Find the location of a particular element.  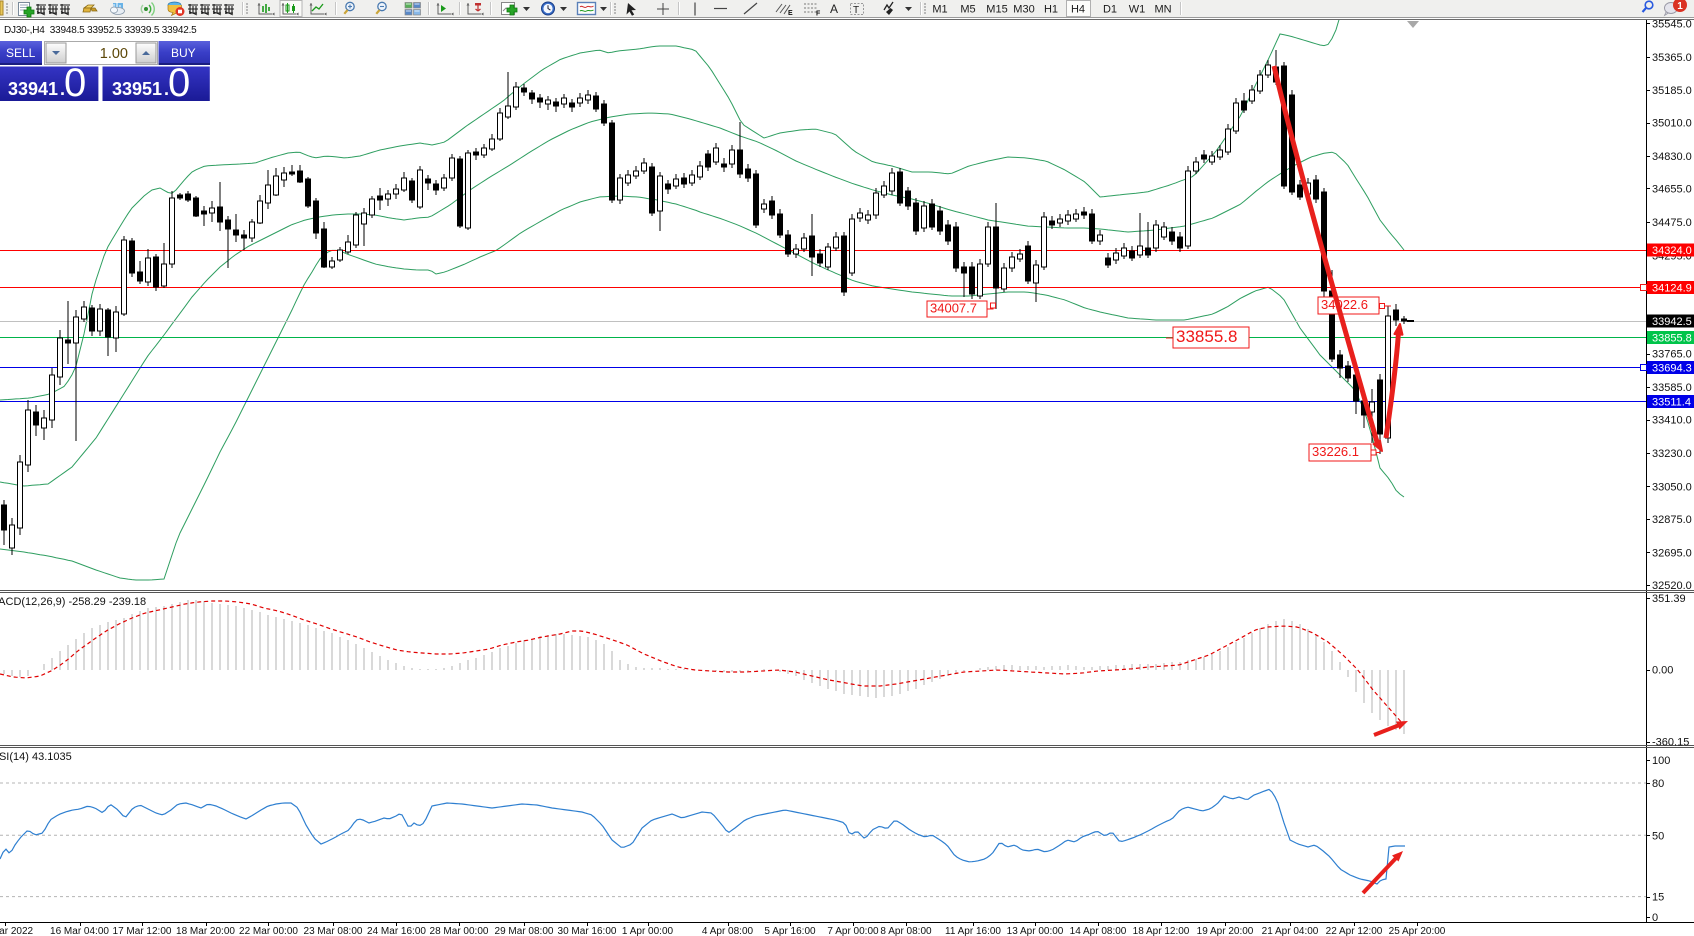

svg-text: 34124.9 is located at coordinates (1672, 289).